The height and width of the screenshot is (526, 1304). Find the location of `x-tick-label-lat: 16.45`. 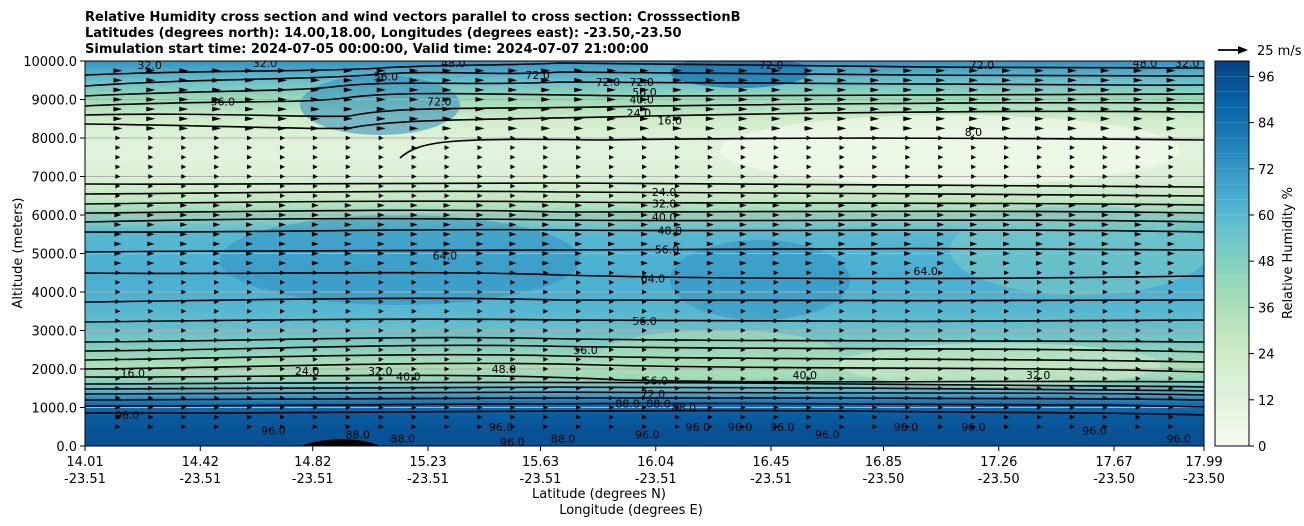

x-tick-label-lat: 16.45 is located at coordinates (770, 462).